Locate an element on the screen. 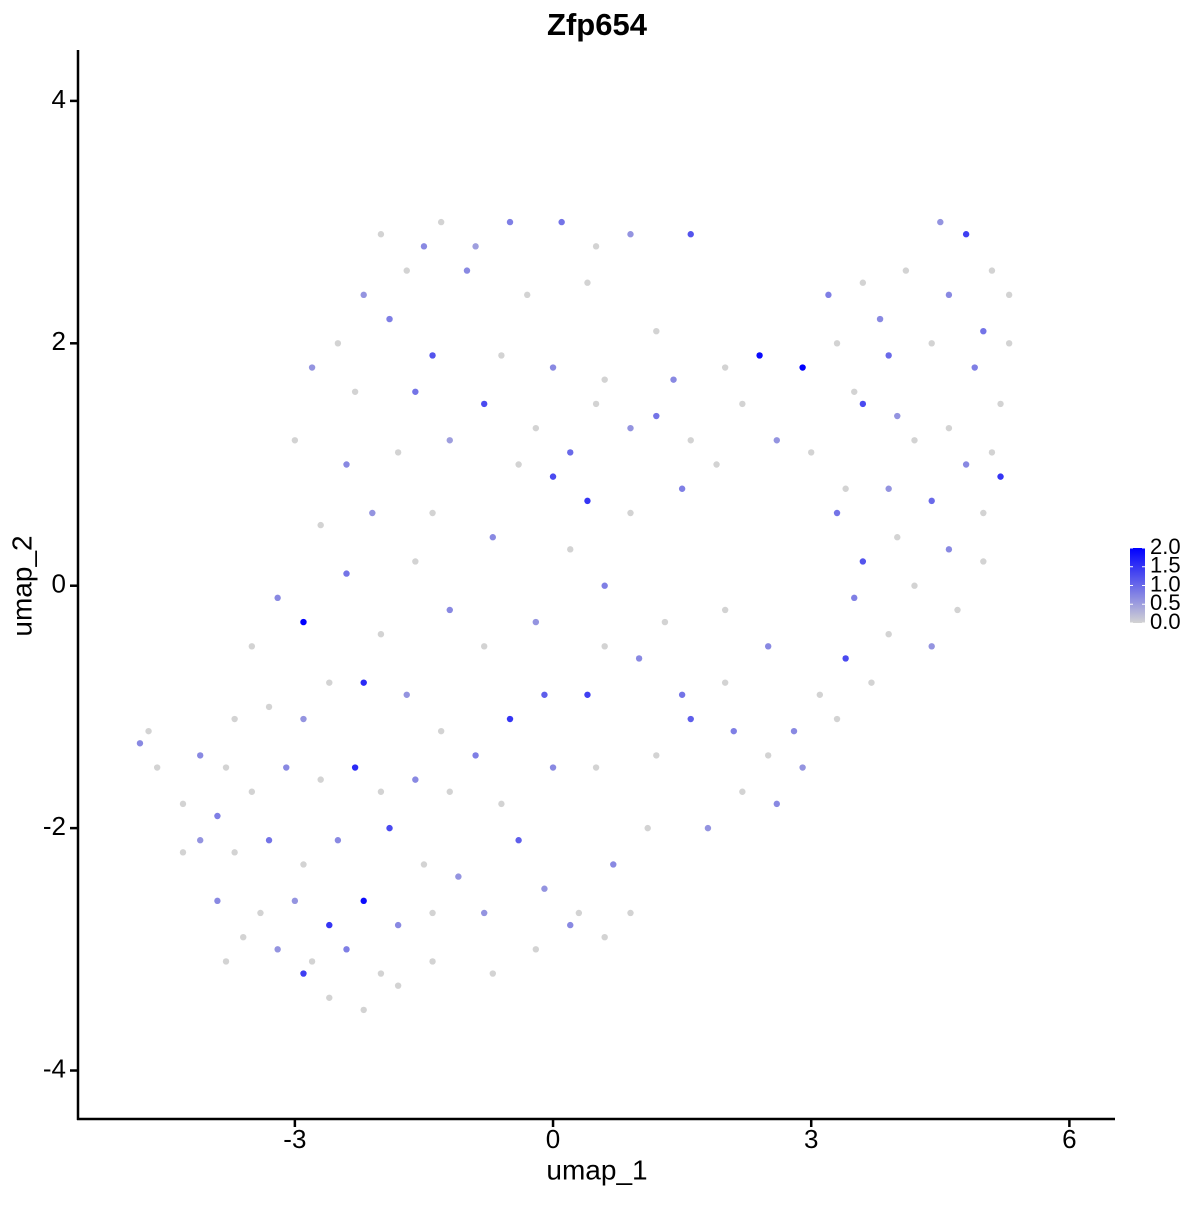 The width and height of the screenshot is (1200, 1205). y-tick-label: 2 is located at coordinates (59, 341).